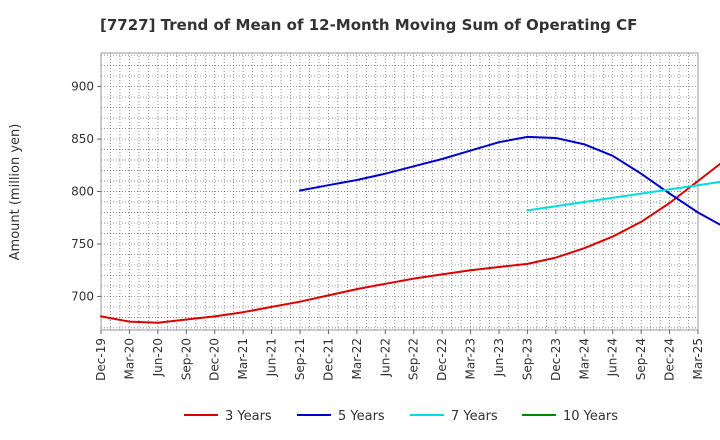 Image resolution: width=720 pixels, height=440 pixels. What do you see at coordinates (82, 244) in the screenshot?
I see `y-tick-label: 750` at bounding box center [82, 244].